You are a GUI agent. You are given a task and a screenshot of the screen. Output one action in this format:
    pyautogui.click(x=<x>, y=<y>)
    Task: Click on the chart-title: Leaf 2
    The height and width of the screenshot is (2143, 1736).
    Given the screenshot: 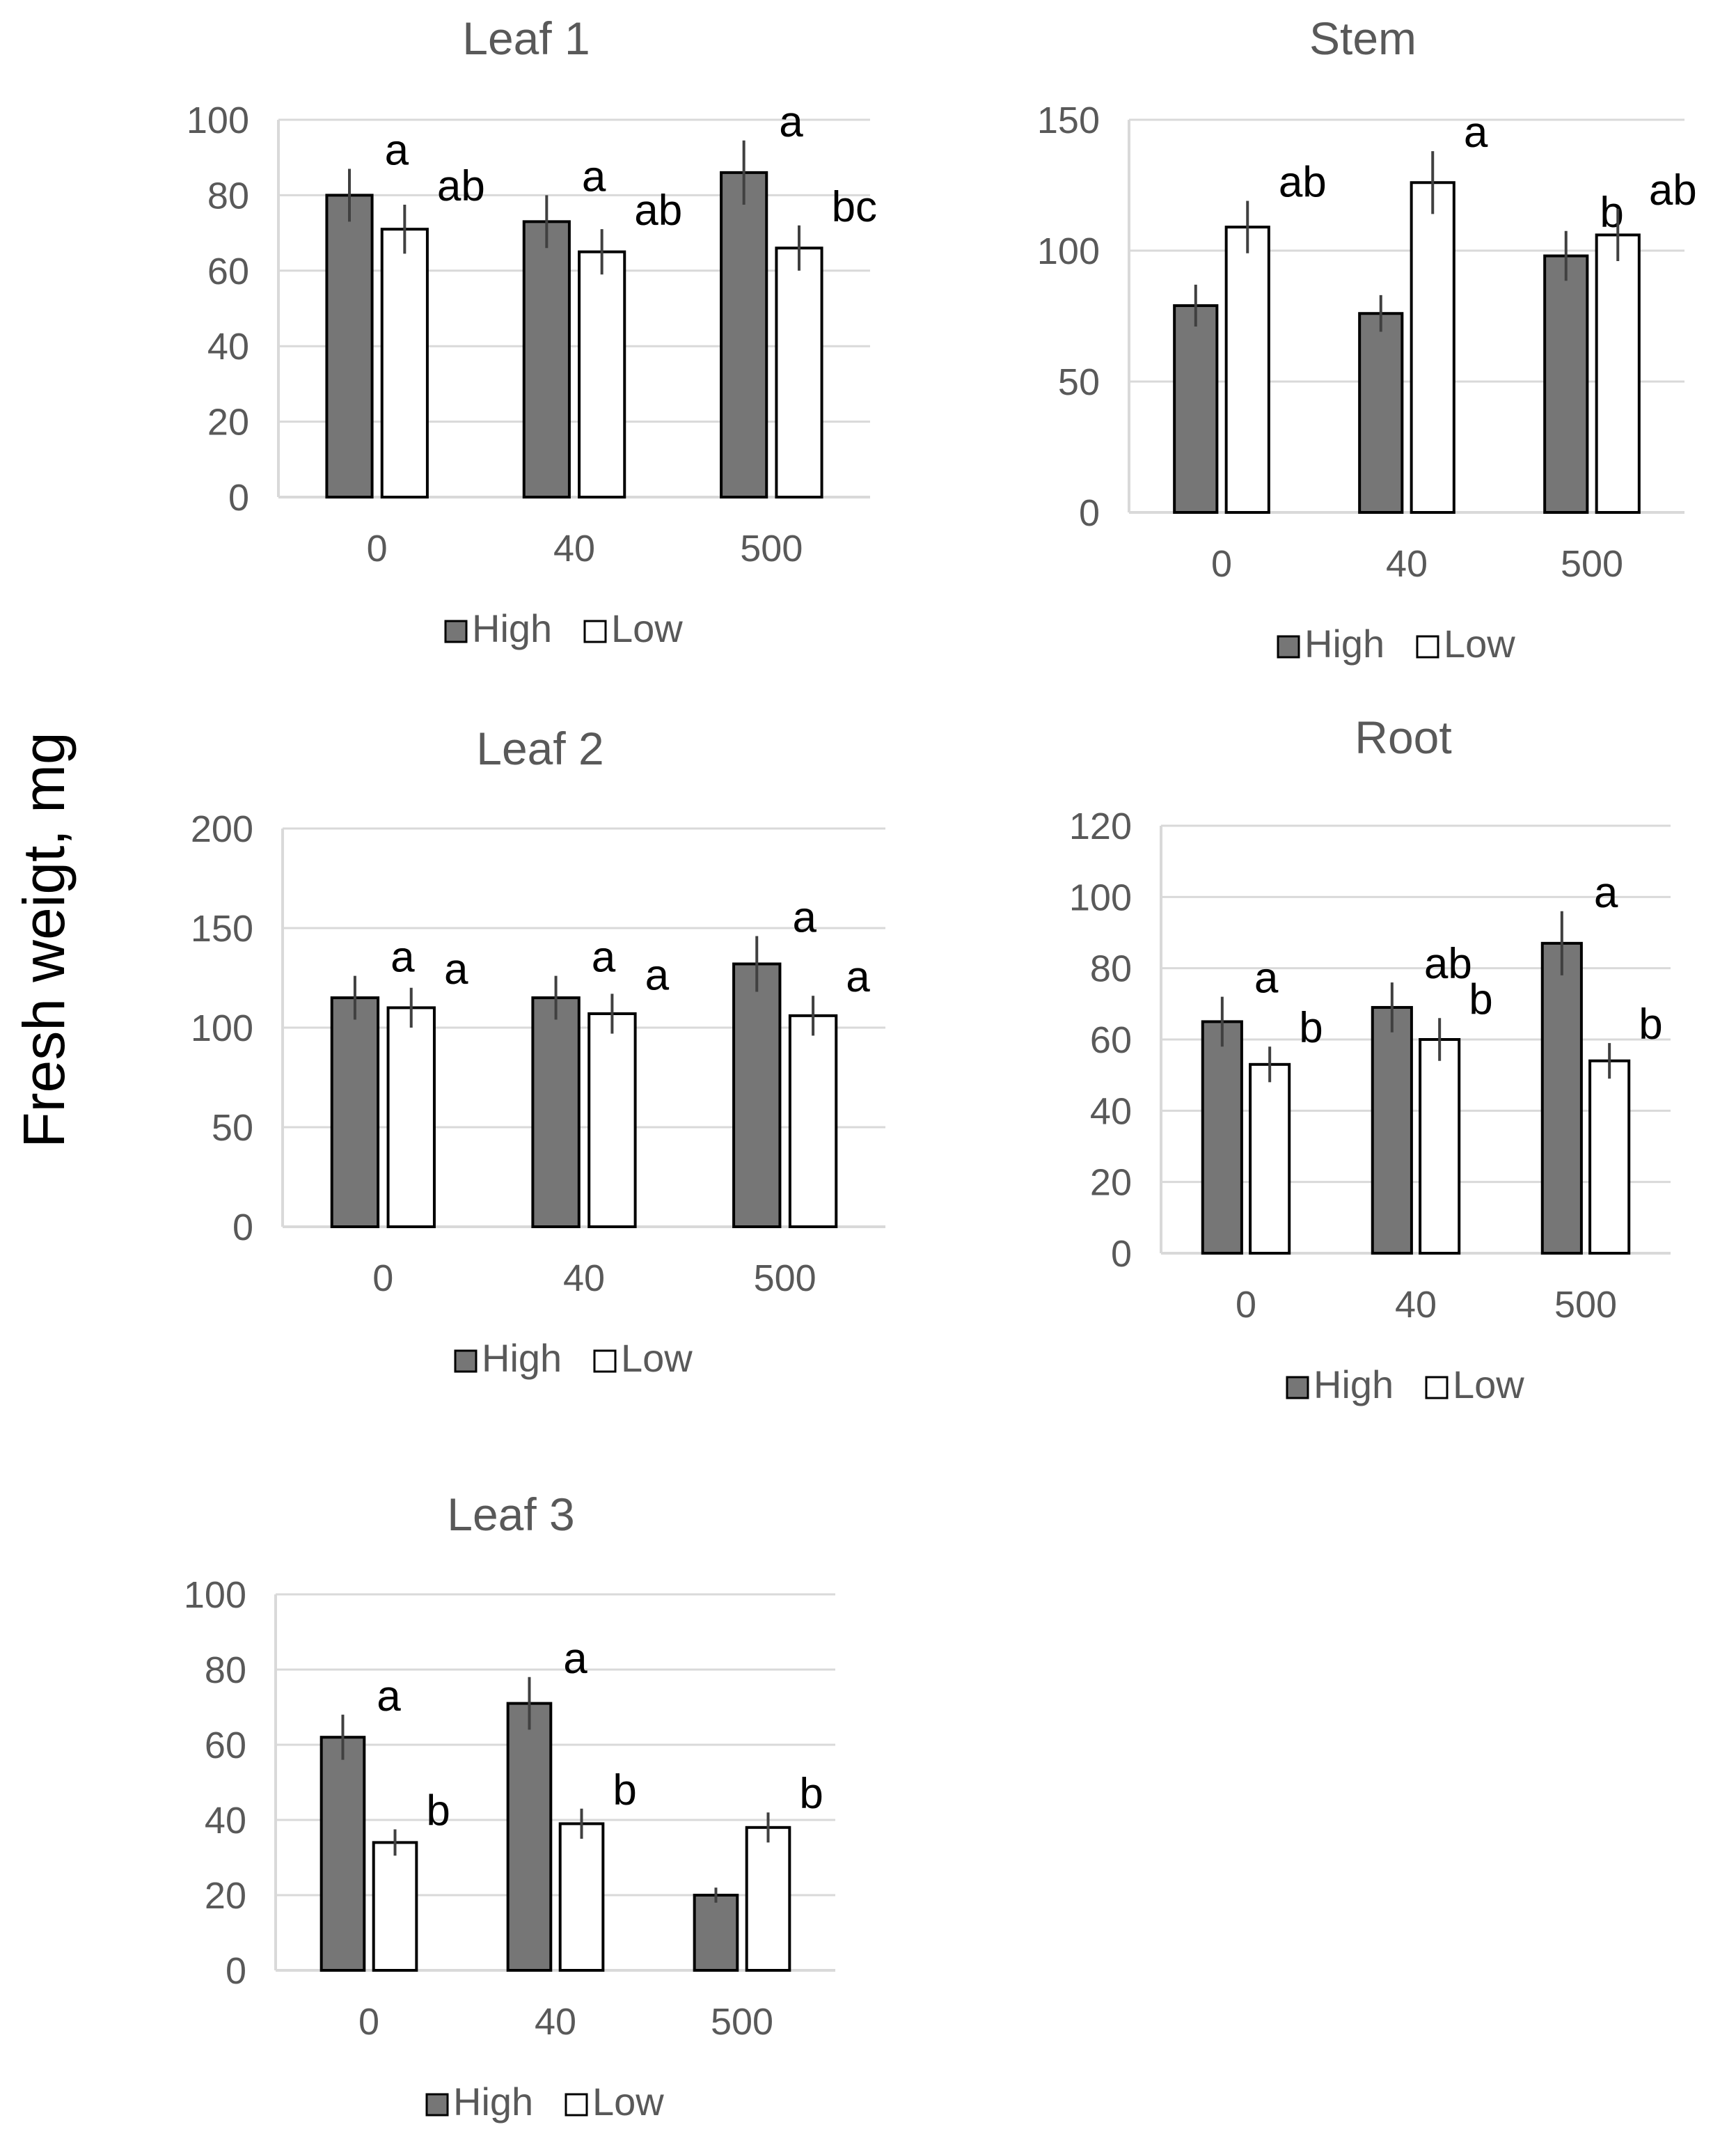 What is the action you would take?
    pyautogui.click(x=540, y=748)
    